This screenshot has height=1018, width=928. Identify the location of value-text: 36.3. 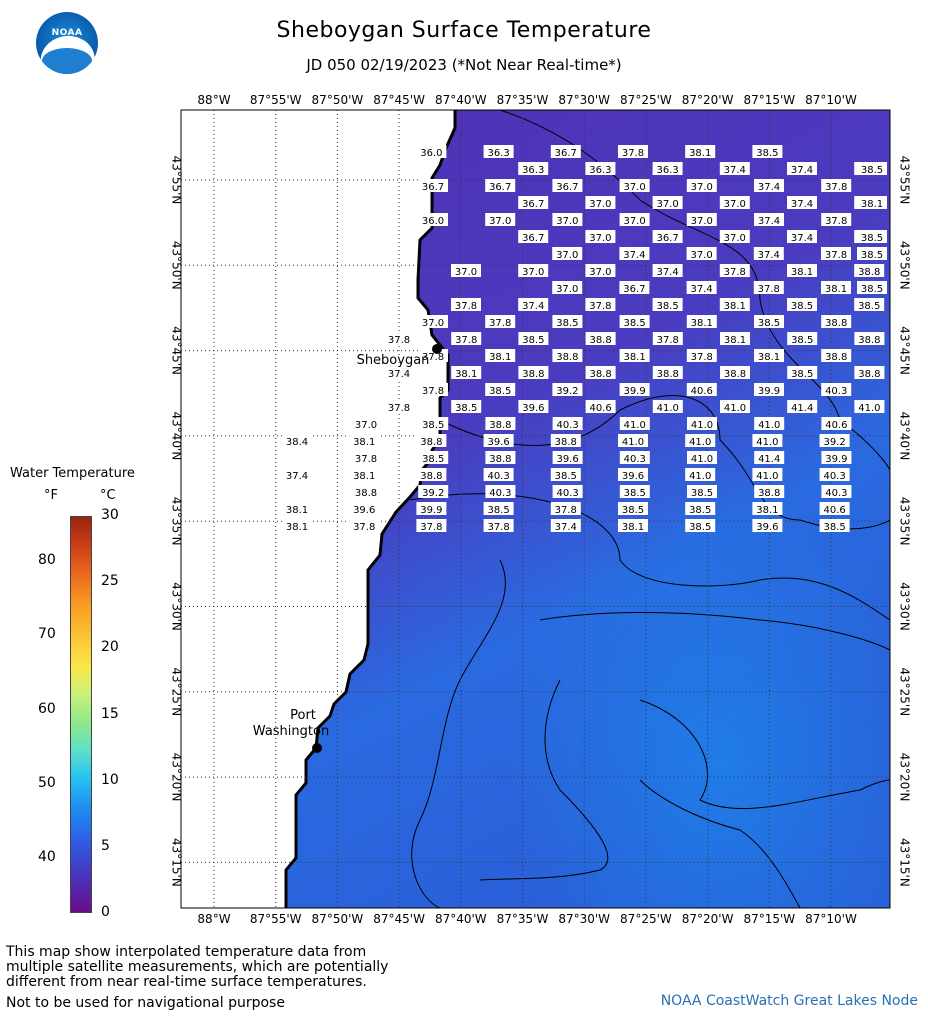
(600, 170).